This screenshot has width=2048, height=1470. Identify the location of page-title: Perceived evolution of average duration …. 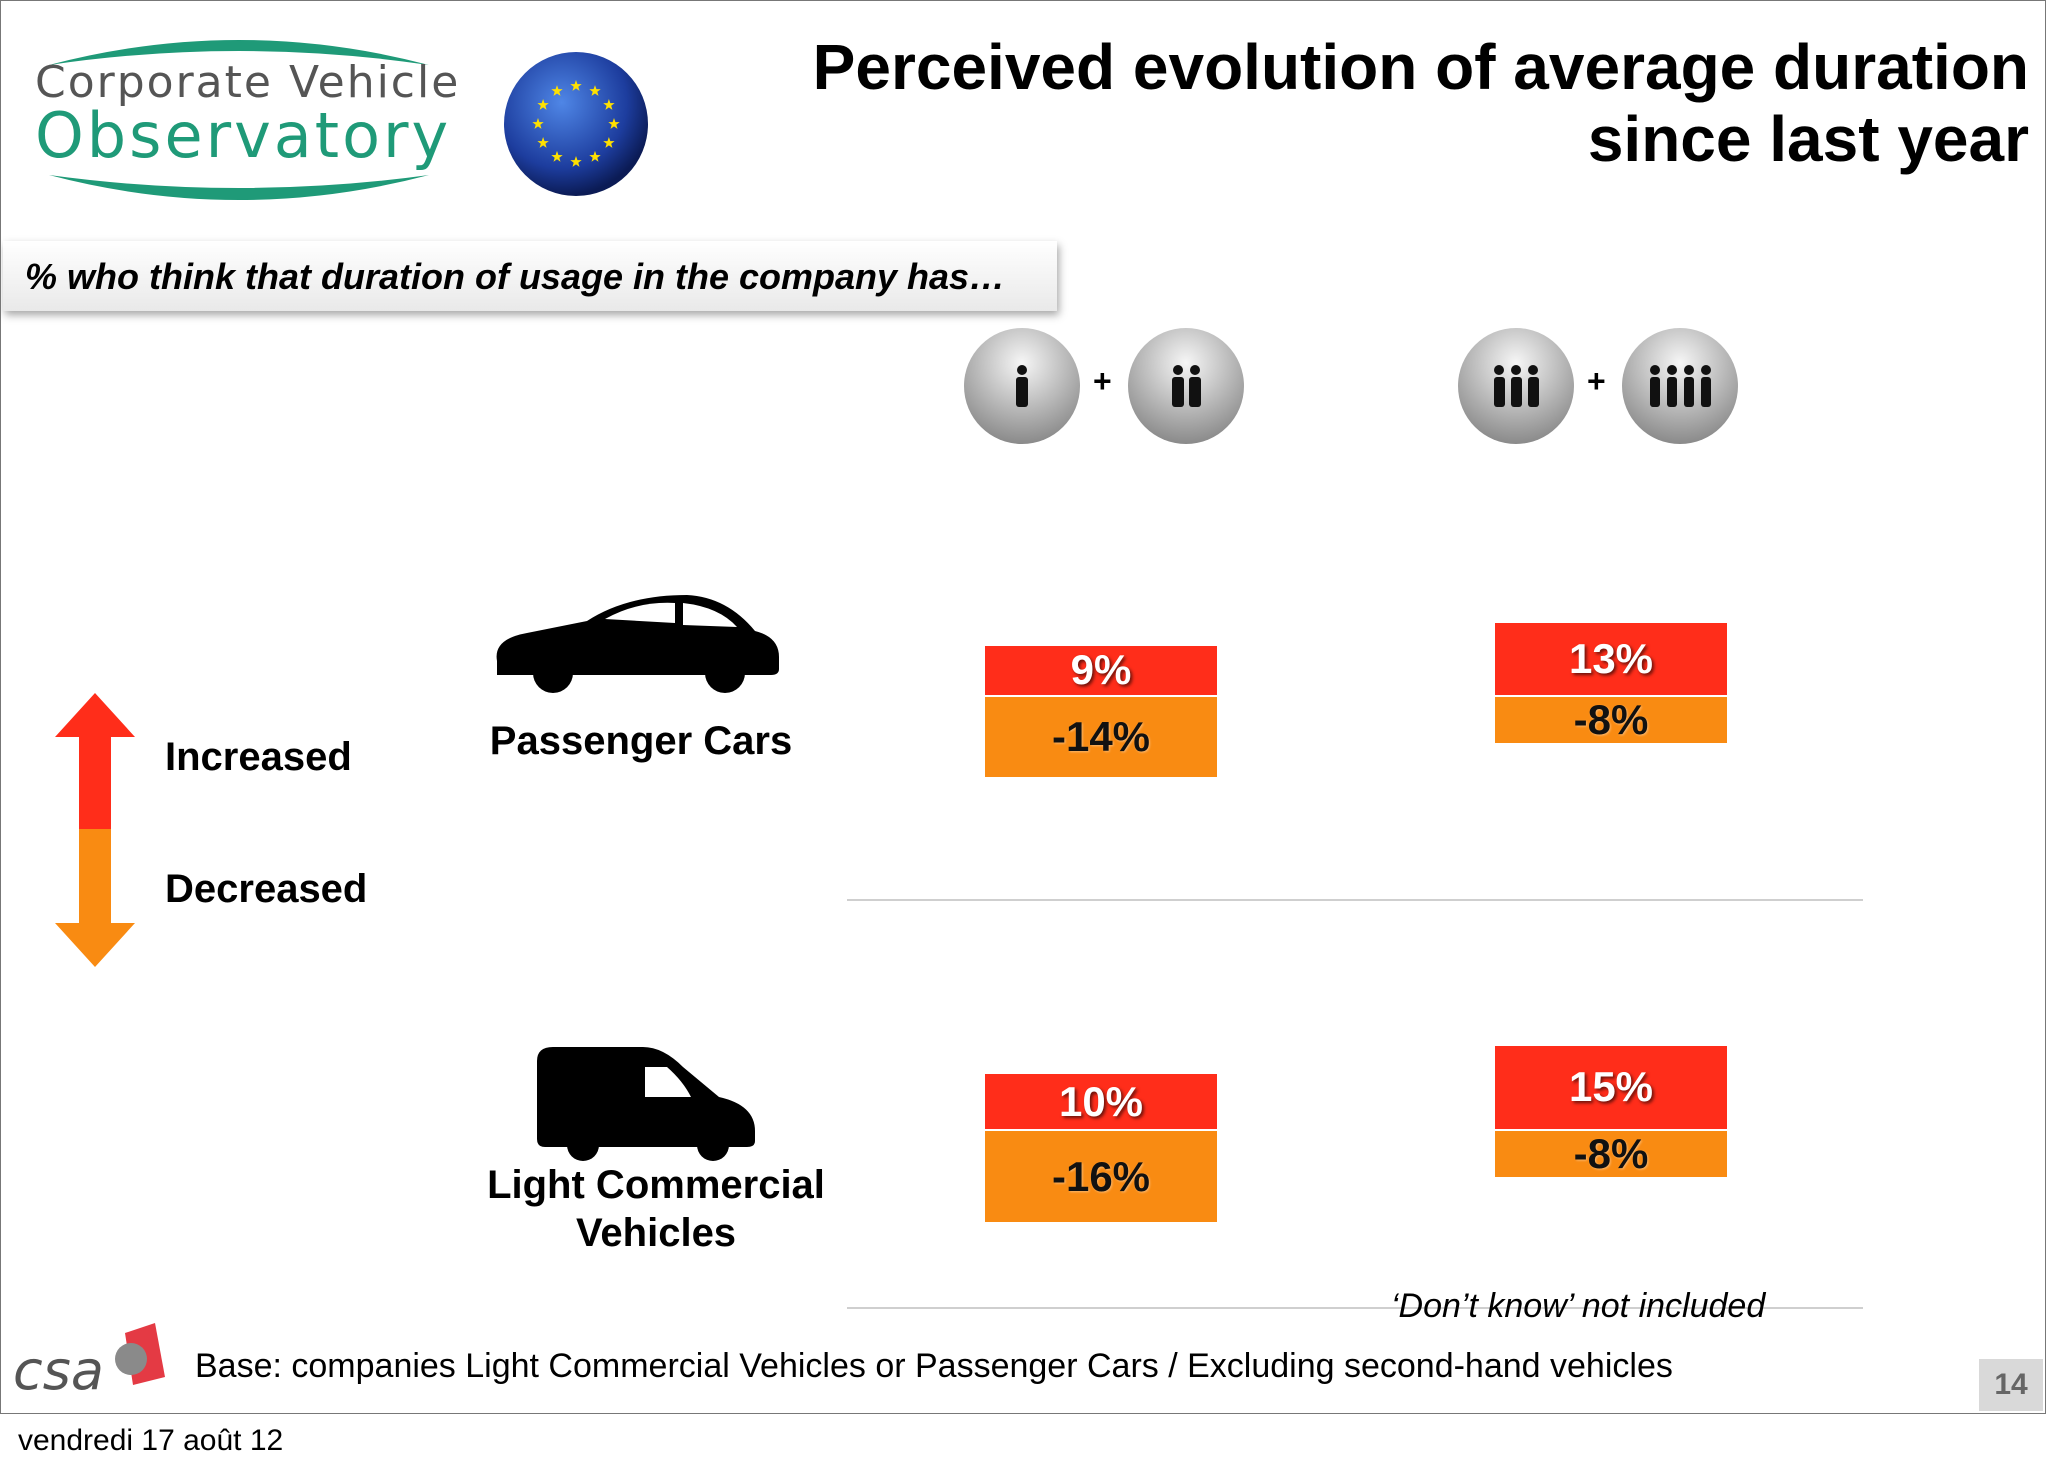
(1420, 103).